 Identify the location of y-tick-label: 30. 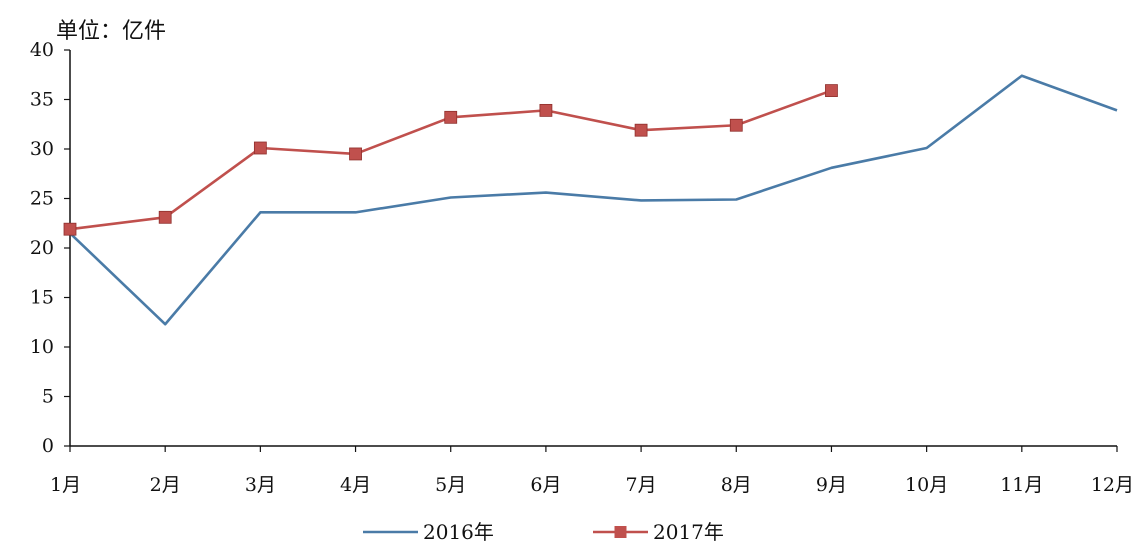
(42, 149).